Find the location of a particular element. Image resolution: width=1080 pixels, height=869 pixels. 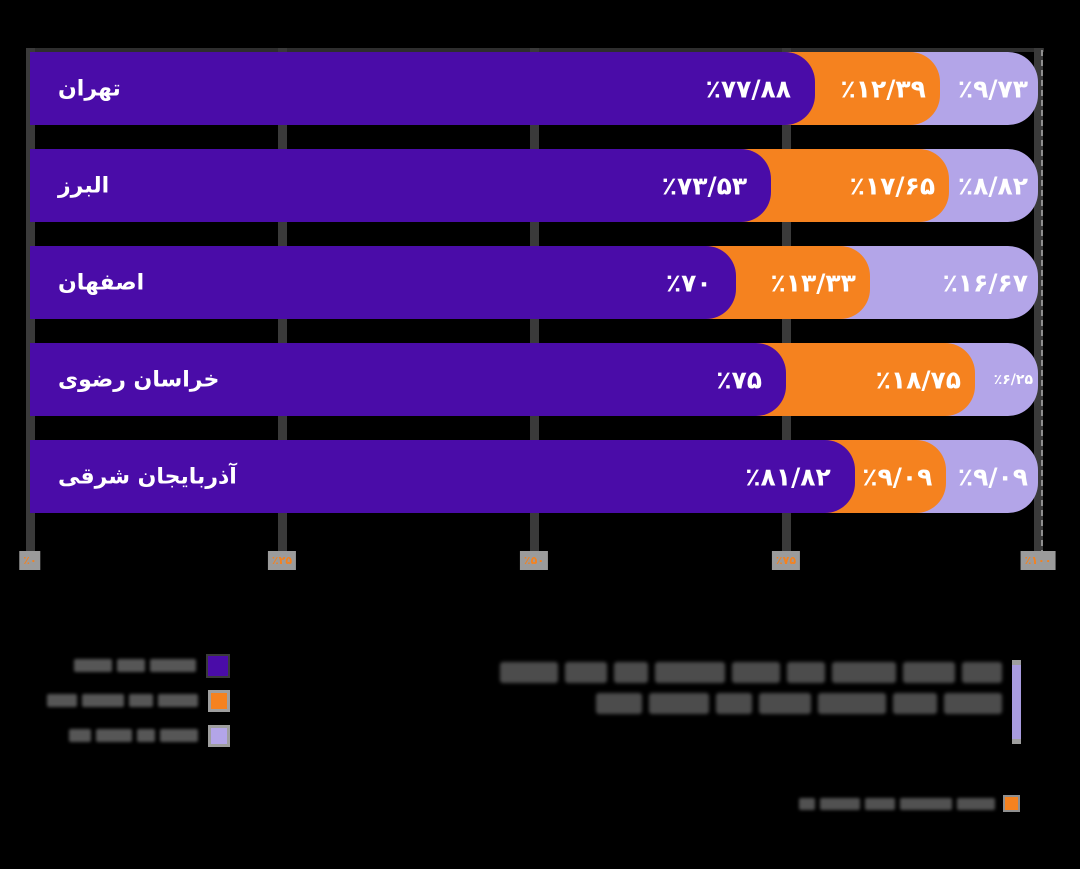

bar-segment-dark-purple: البرز ٪۷۳/۵۳ is located at coordinates (401, 185).